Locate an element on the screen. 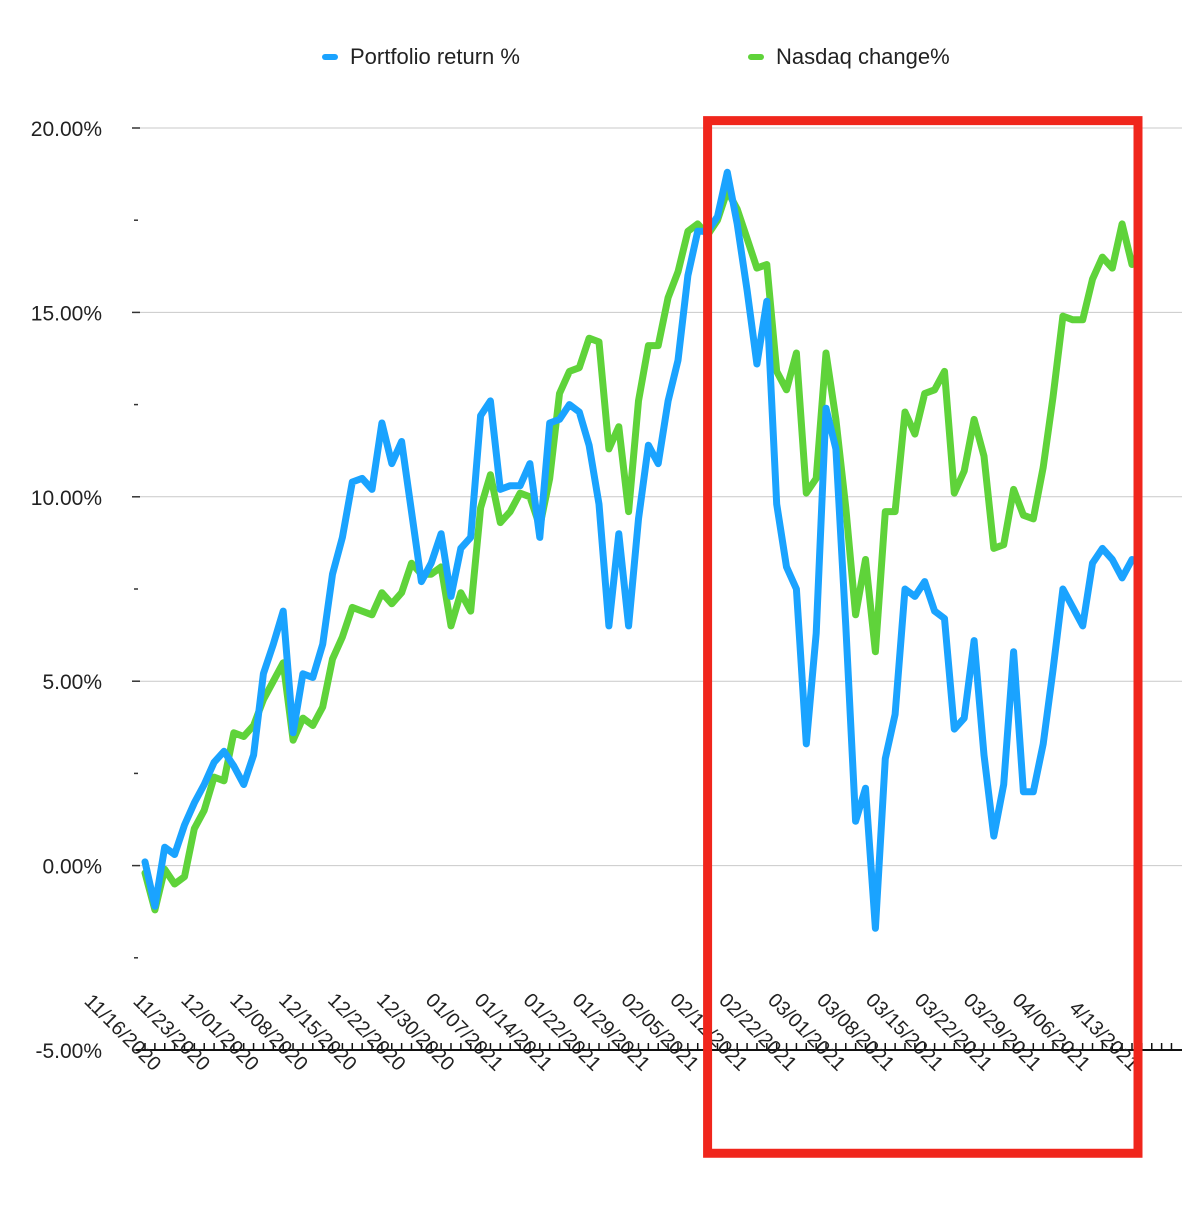 This screenshot has width=1200, height=1216. legend-swatch-portfolio is located at coordinates (330, 57).